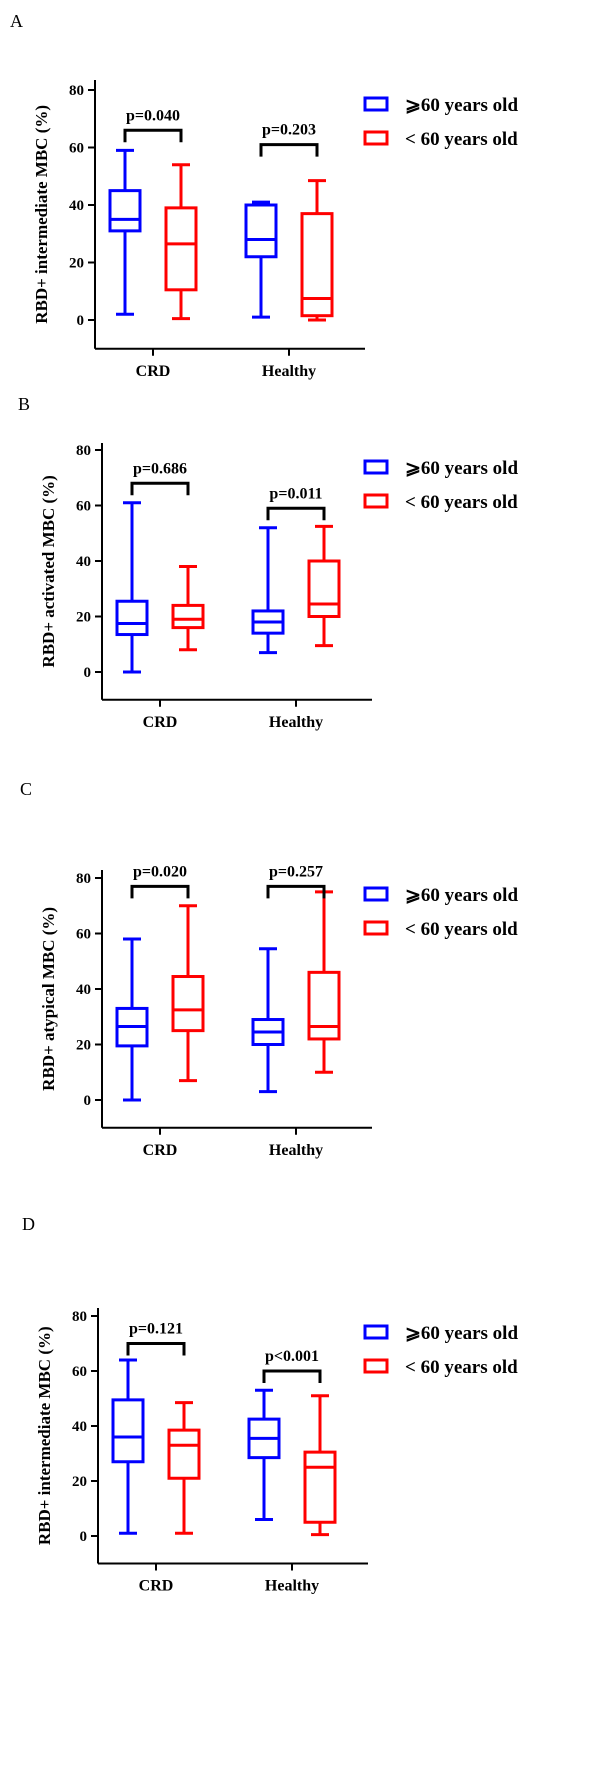  What do you see at coordinates (296, 871) in the screenshot?
I see `p-value-label: p=0.257` at bounding box center [296, 871].